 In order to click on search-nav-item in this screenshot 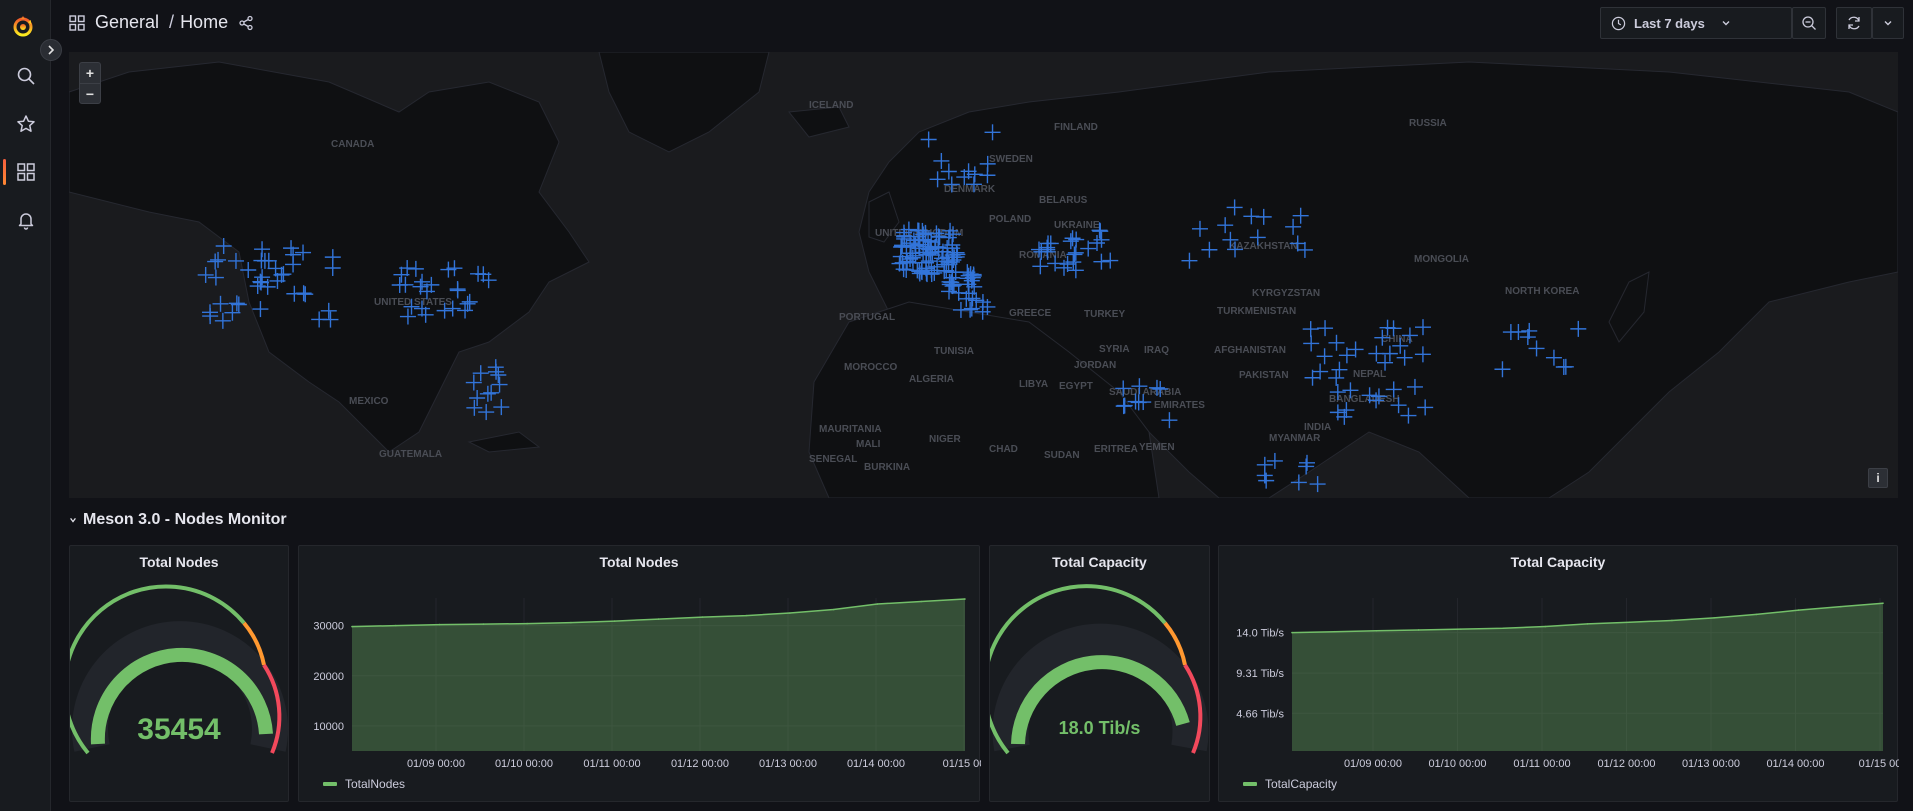, I will do `click(25, 76)`.